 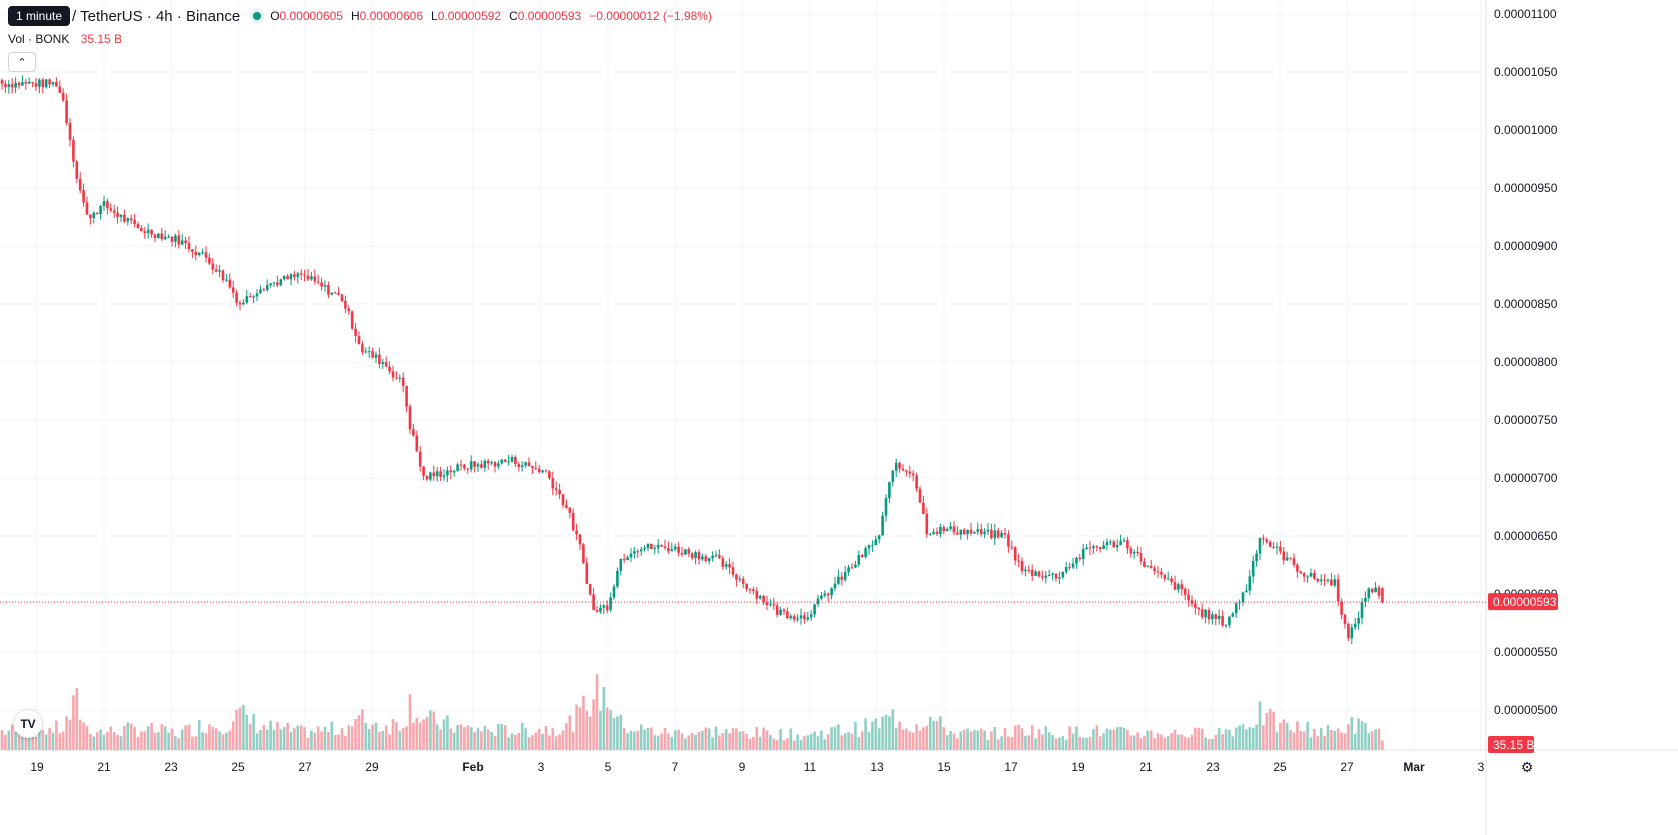 I want to click on price-tick-label: 0.00000850, so click(x=1526, y=304).